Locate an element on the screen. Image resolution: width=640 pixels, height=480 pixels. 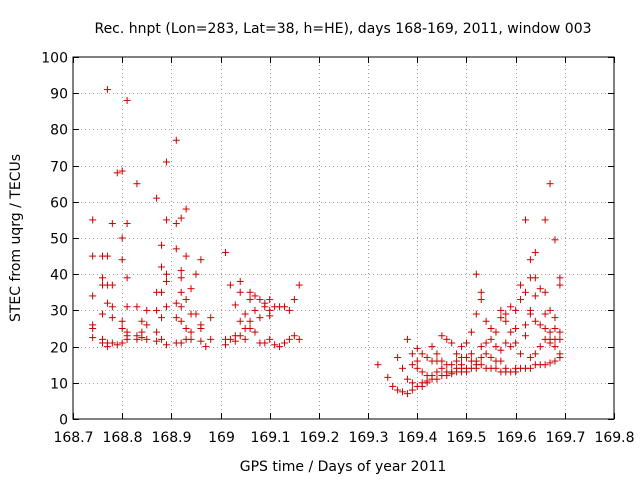
y-tick-label: 40 is located at coordinates (59, 276).